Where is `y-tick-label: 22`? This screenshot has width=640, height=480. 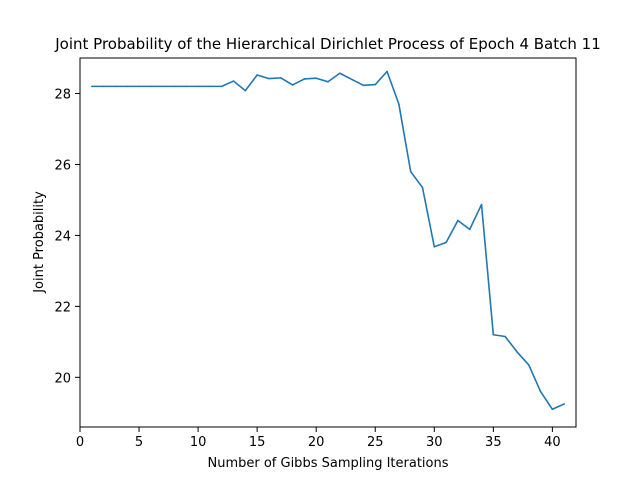 y-tick-label: 22 is located at coordinates (62, 307).